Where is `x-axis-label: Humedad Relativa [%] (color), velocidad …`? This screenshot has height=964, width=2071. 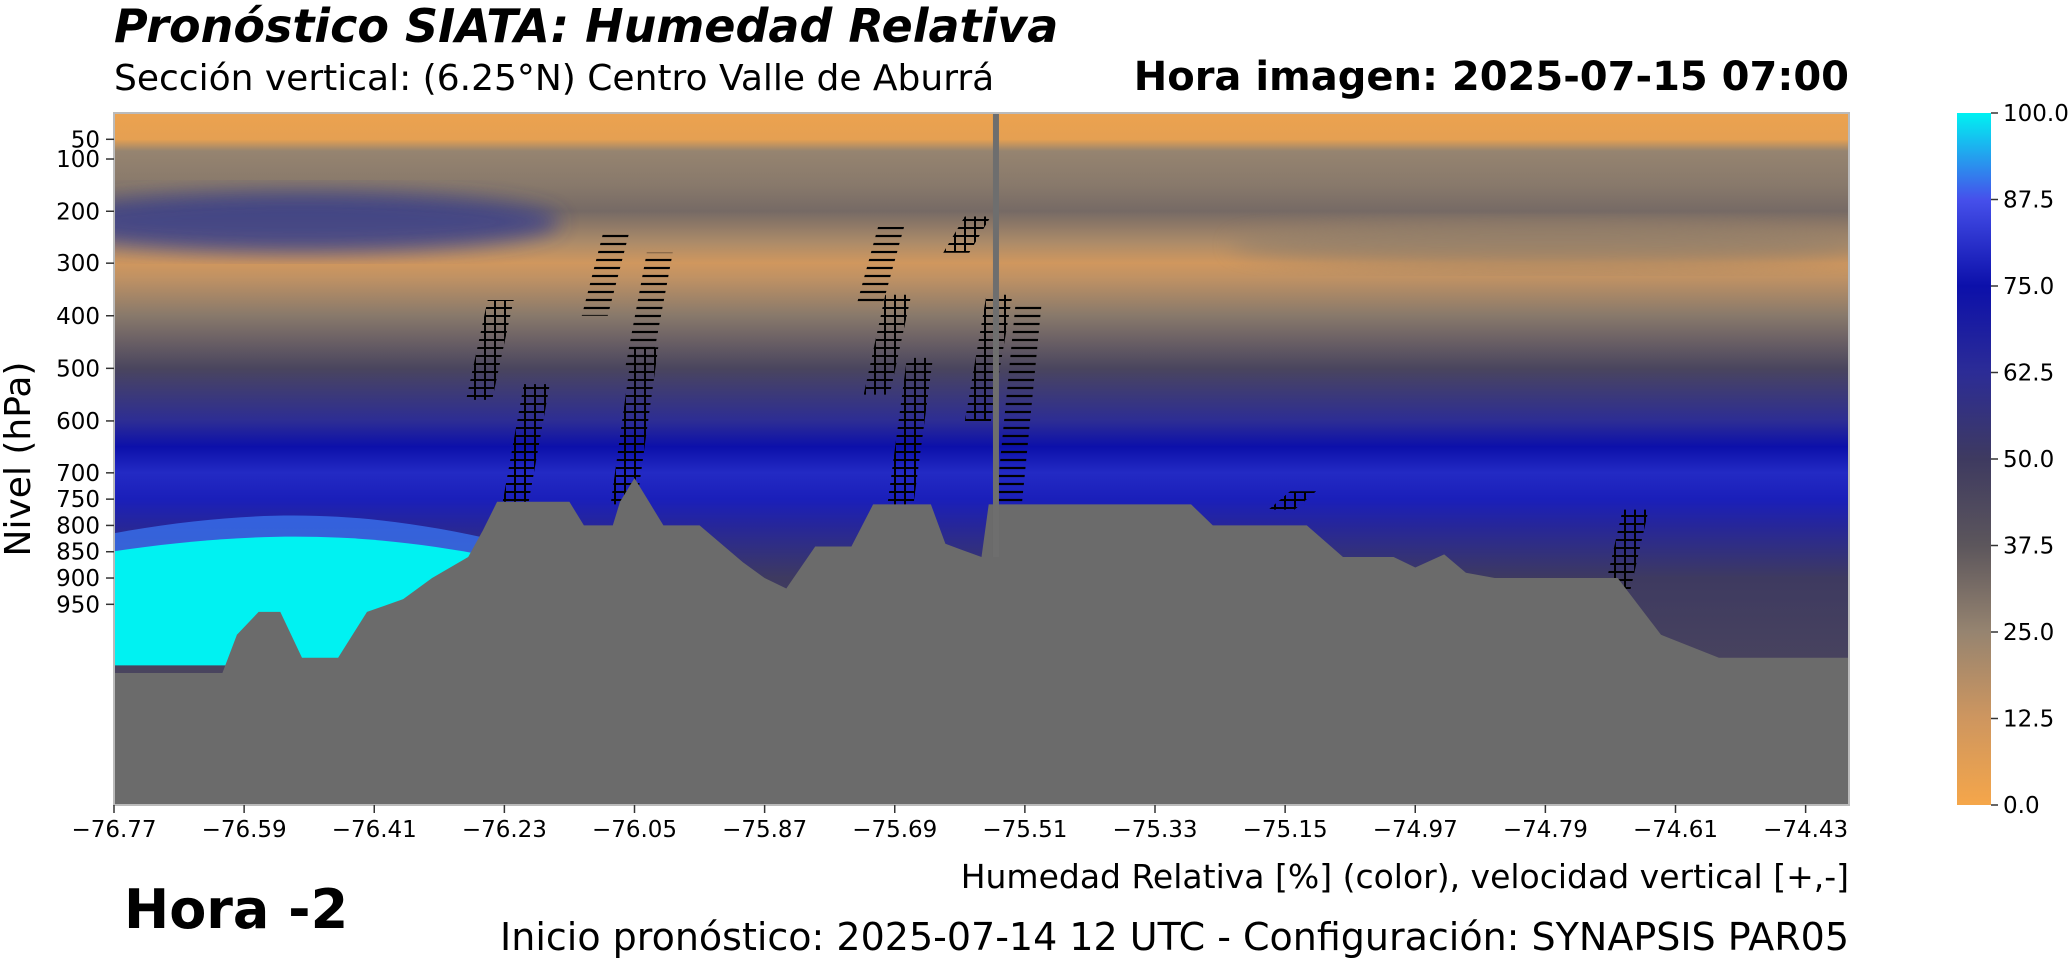
x-axis-label: Humedad Relativa [%] (color), velocidad … is located at coordinates (1405, 876).